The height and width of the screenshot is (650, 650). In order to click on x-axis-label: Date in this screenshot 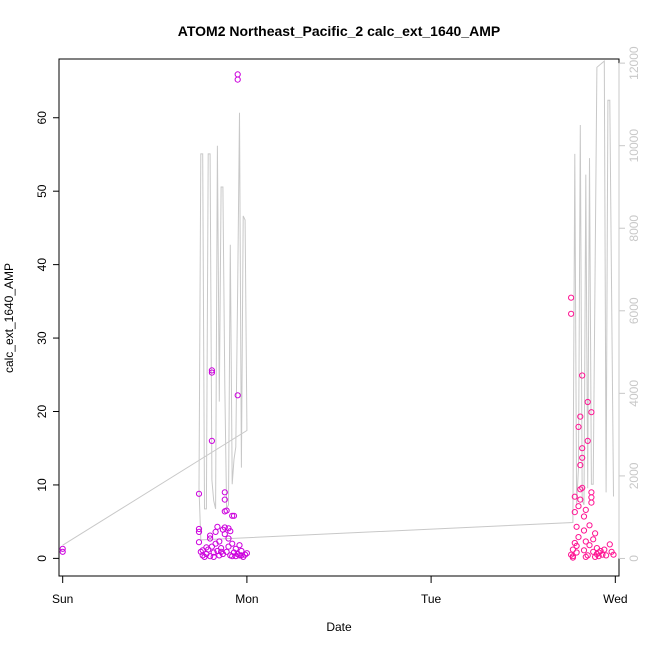, I will do `click(339, 627)`.